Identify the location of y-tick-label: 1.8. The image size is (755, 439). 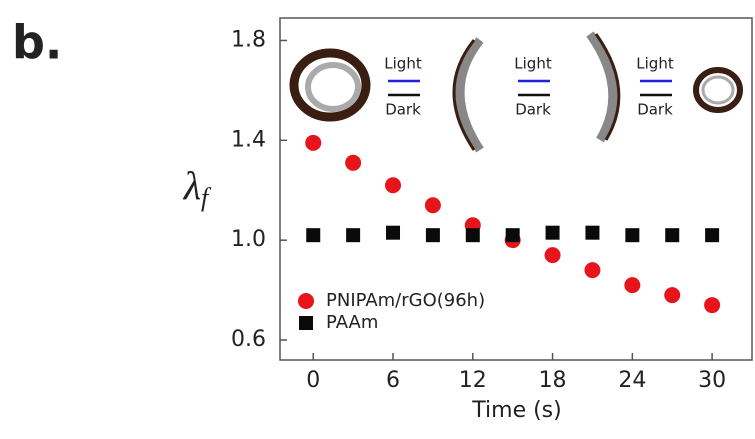
(248, 39).